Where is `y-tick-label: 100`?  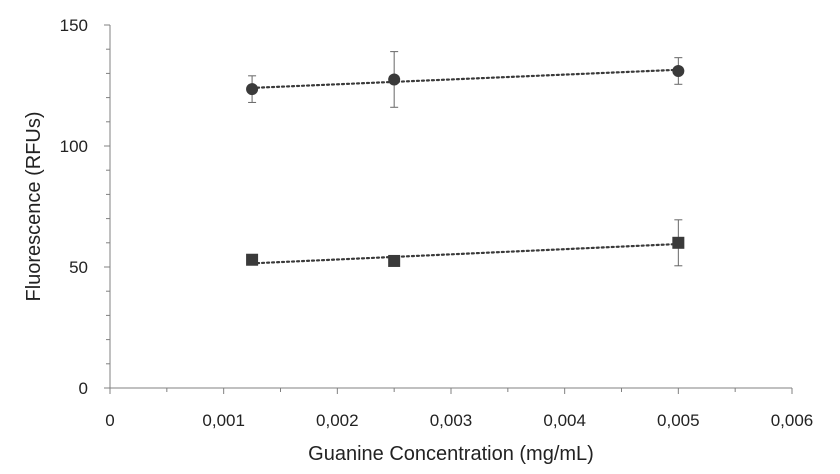
y-tick-label: 100 is located at coordinates (74, 146).